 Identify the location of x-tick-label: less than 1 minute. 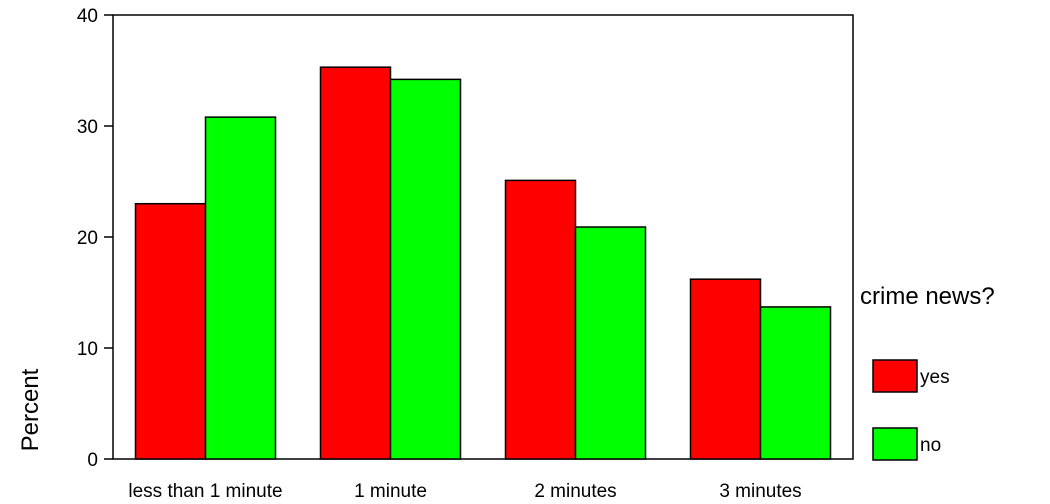
(205, 491).